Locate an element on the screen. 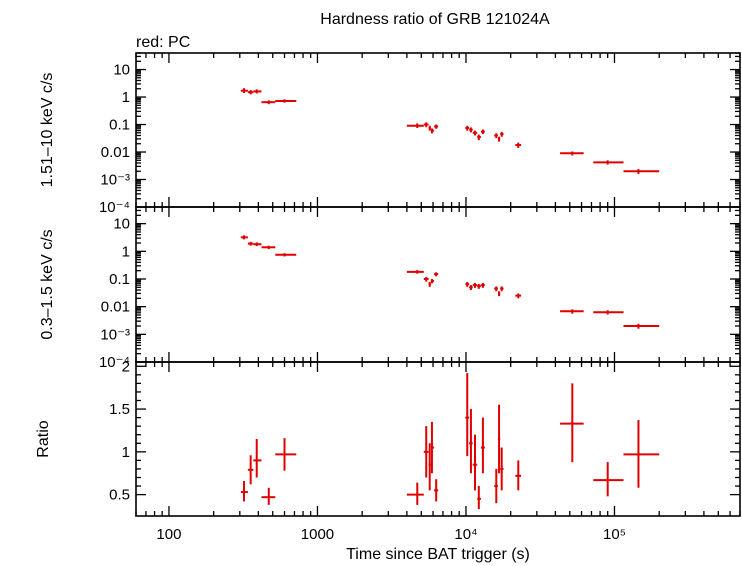  legend-text: red: PC is located at coordinates (163, 42).